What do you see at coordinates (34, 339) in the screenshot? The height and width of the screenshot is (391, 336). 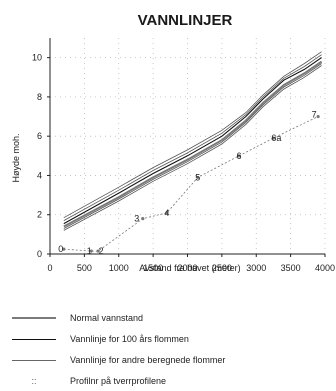 I see `legend-swatch-100yr` at bounding box center [34, 339].